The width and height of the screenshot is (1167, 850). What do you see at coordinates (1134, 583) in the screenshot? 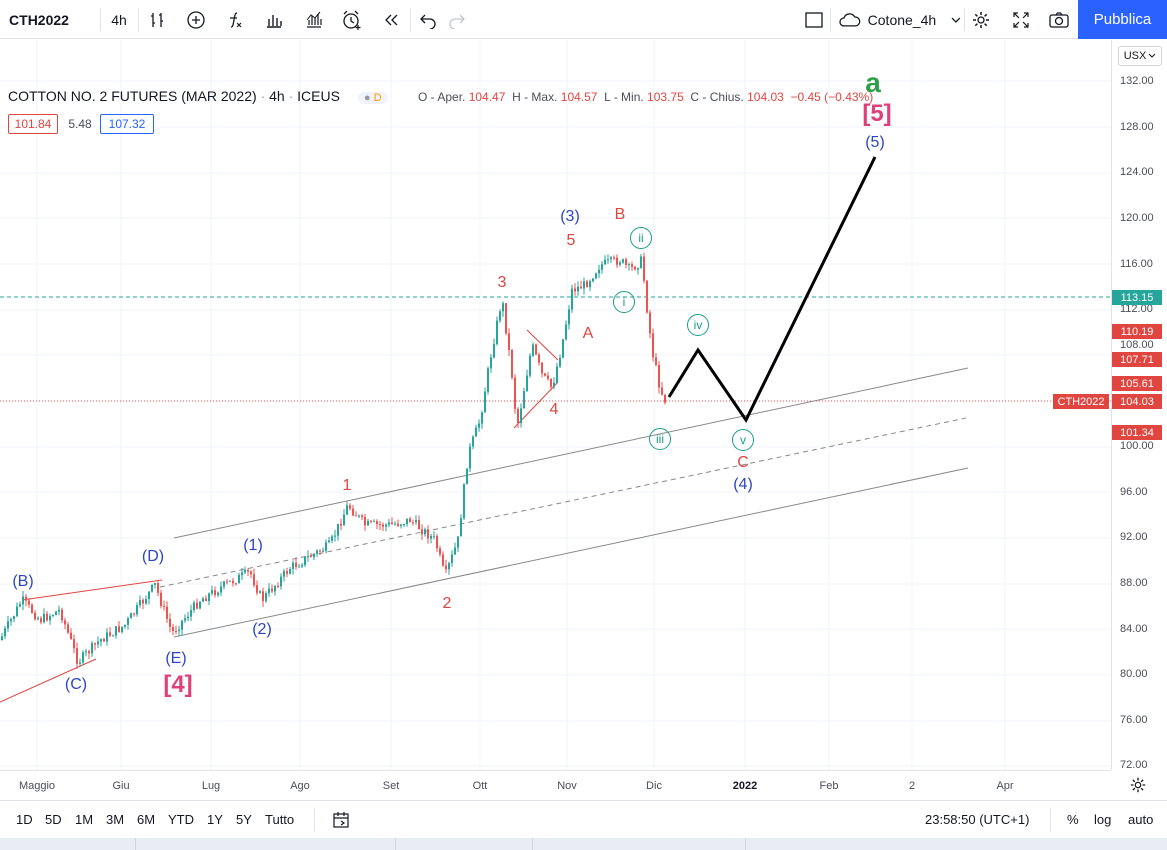
I see `price-tick: 88.00` at bounding box center [1134, 583].